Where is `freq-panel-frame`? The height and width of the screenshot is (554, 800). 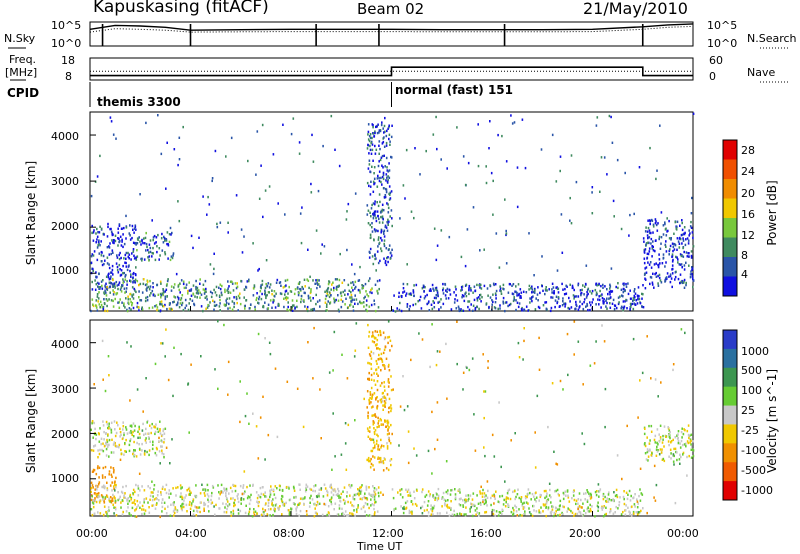 freq-panel-frame is located at coordinates (391, 69).